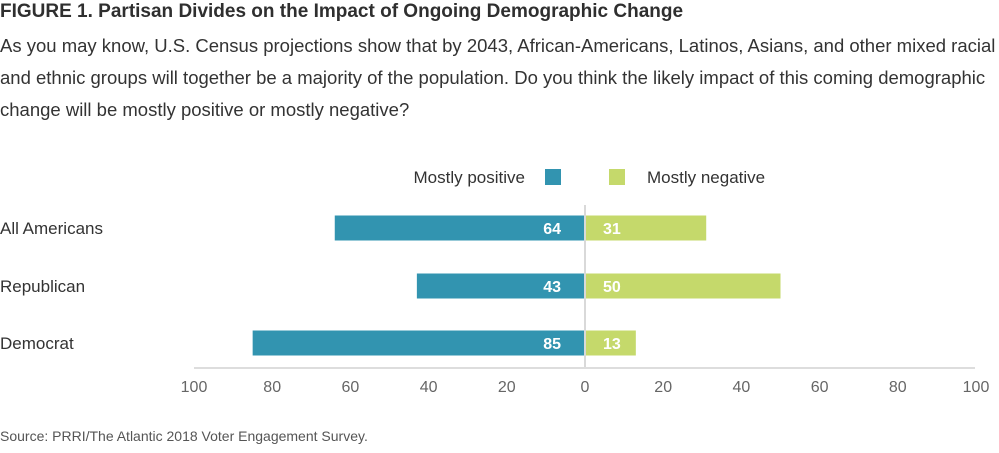  What do you see at coordinates (552, 229) in the screenshot?
I see `data-label-positive: 64` at bounding box center [552, 229].